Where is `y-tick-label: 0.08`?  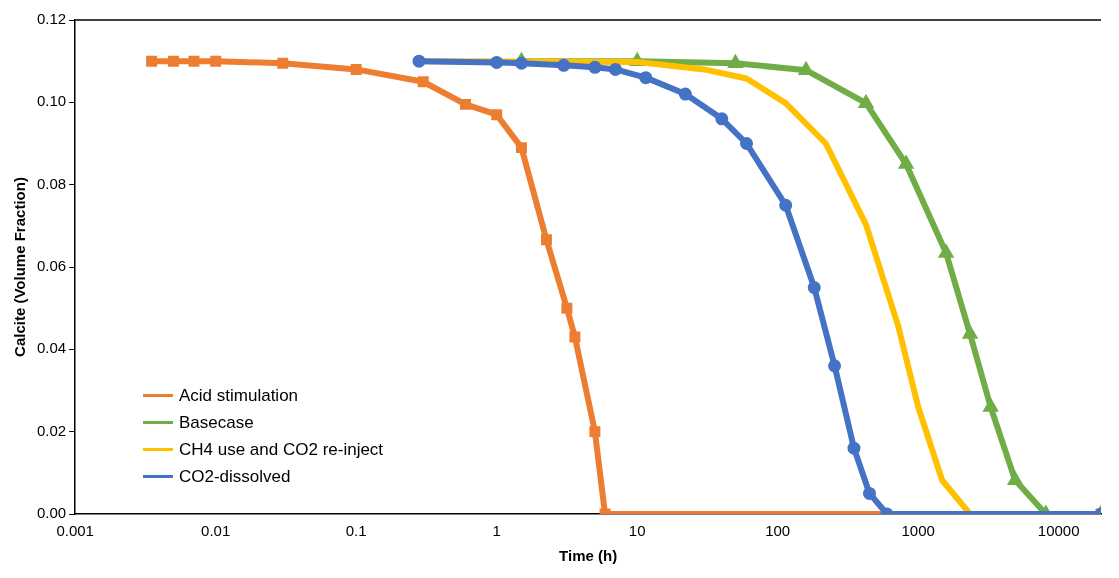
y-tick-label: 0.08 is located at coordinates (51, 183).